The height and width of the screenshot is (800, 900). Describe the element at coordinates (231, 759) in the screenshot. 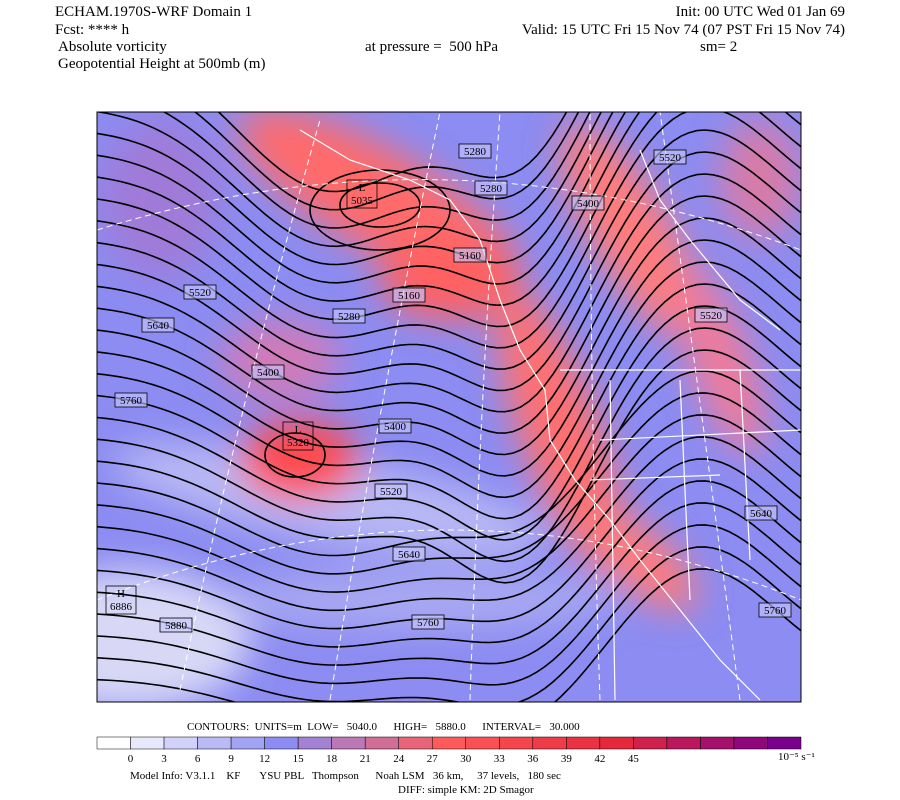

I see `colorbar-tick-label: 9` at that location.